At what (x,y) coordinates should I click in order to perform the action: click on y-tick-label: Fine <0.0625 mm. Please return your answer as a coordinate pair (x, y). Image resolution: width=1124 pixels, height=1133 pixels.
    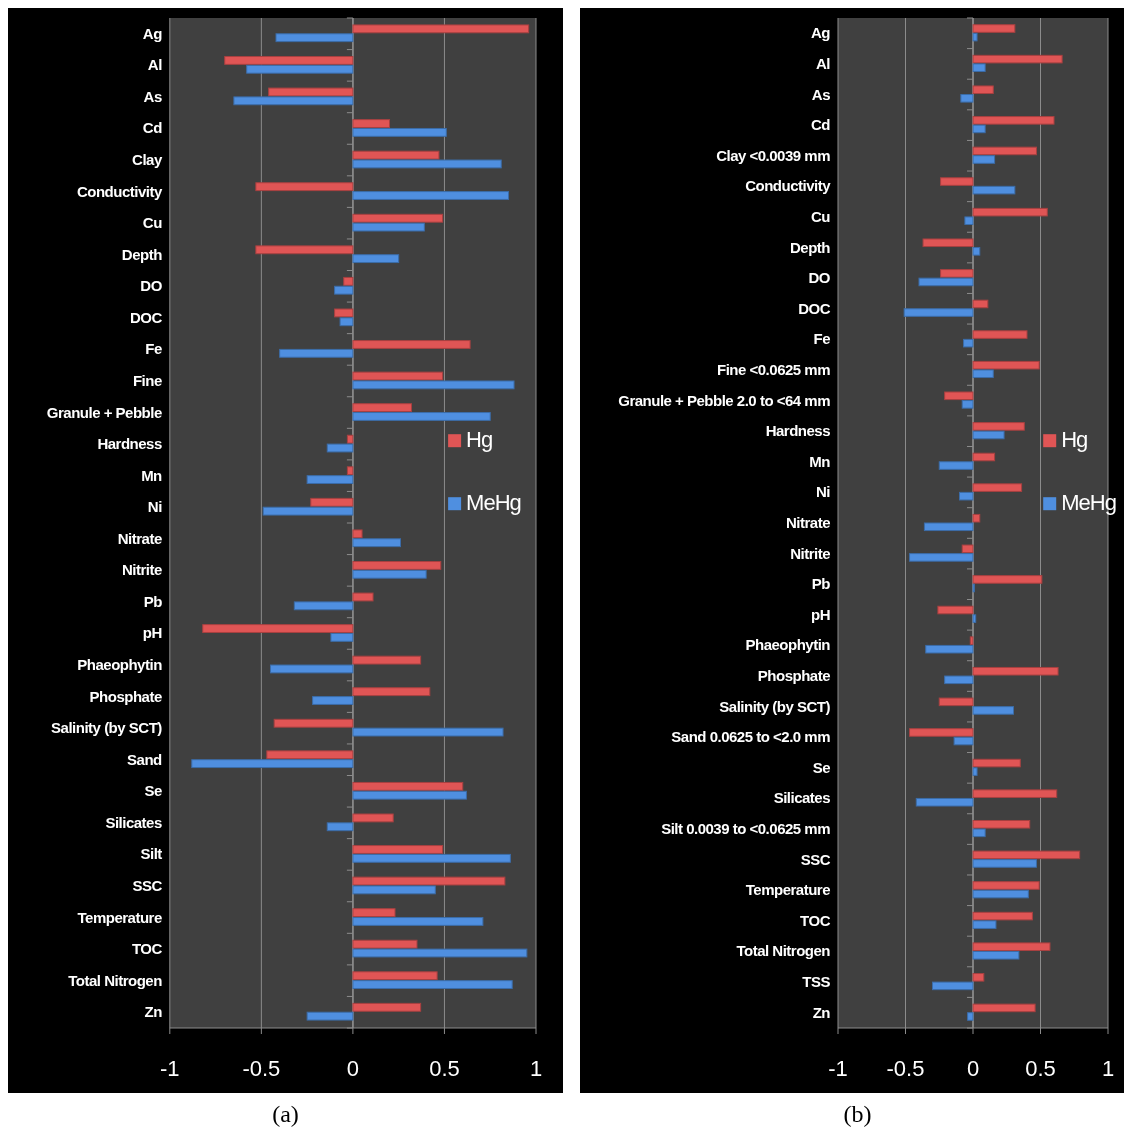
    Looking at the image, I should click on (774, 369).